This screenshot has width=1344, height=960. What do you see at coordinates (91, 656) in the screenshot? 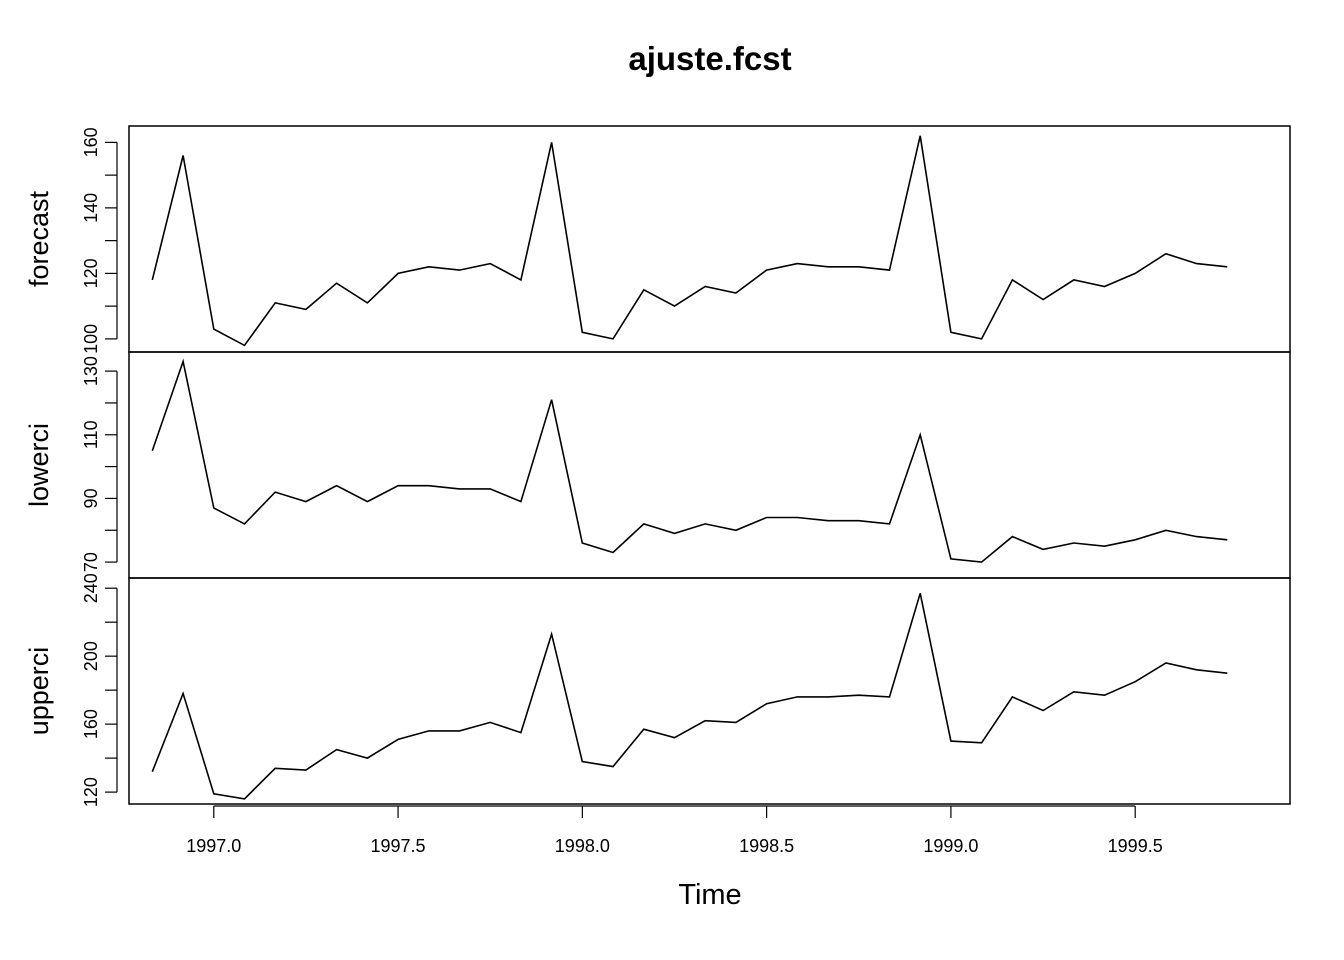
I see `y-tick-label: 200` at bounding box center [91, 656].